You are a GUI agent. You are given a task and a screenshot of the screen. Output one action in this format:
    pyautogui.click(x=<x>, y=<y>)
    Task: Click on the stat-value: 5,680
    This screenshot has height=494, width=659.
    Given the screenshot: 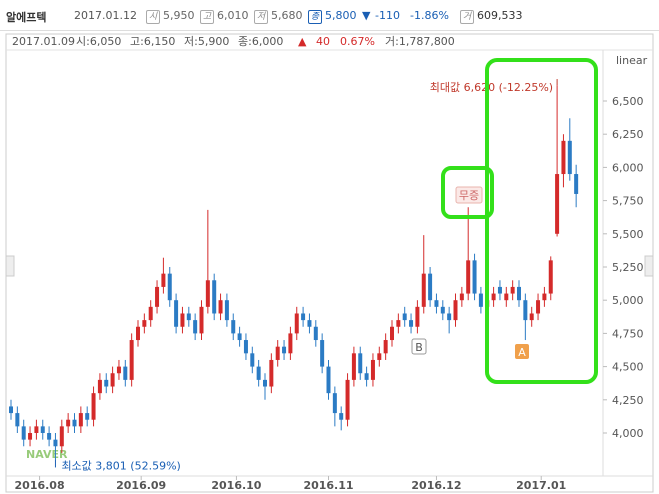 What is the action you would take?
    pyautogui.click(x=287, y=15)
    